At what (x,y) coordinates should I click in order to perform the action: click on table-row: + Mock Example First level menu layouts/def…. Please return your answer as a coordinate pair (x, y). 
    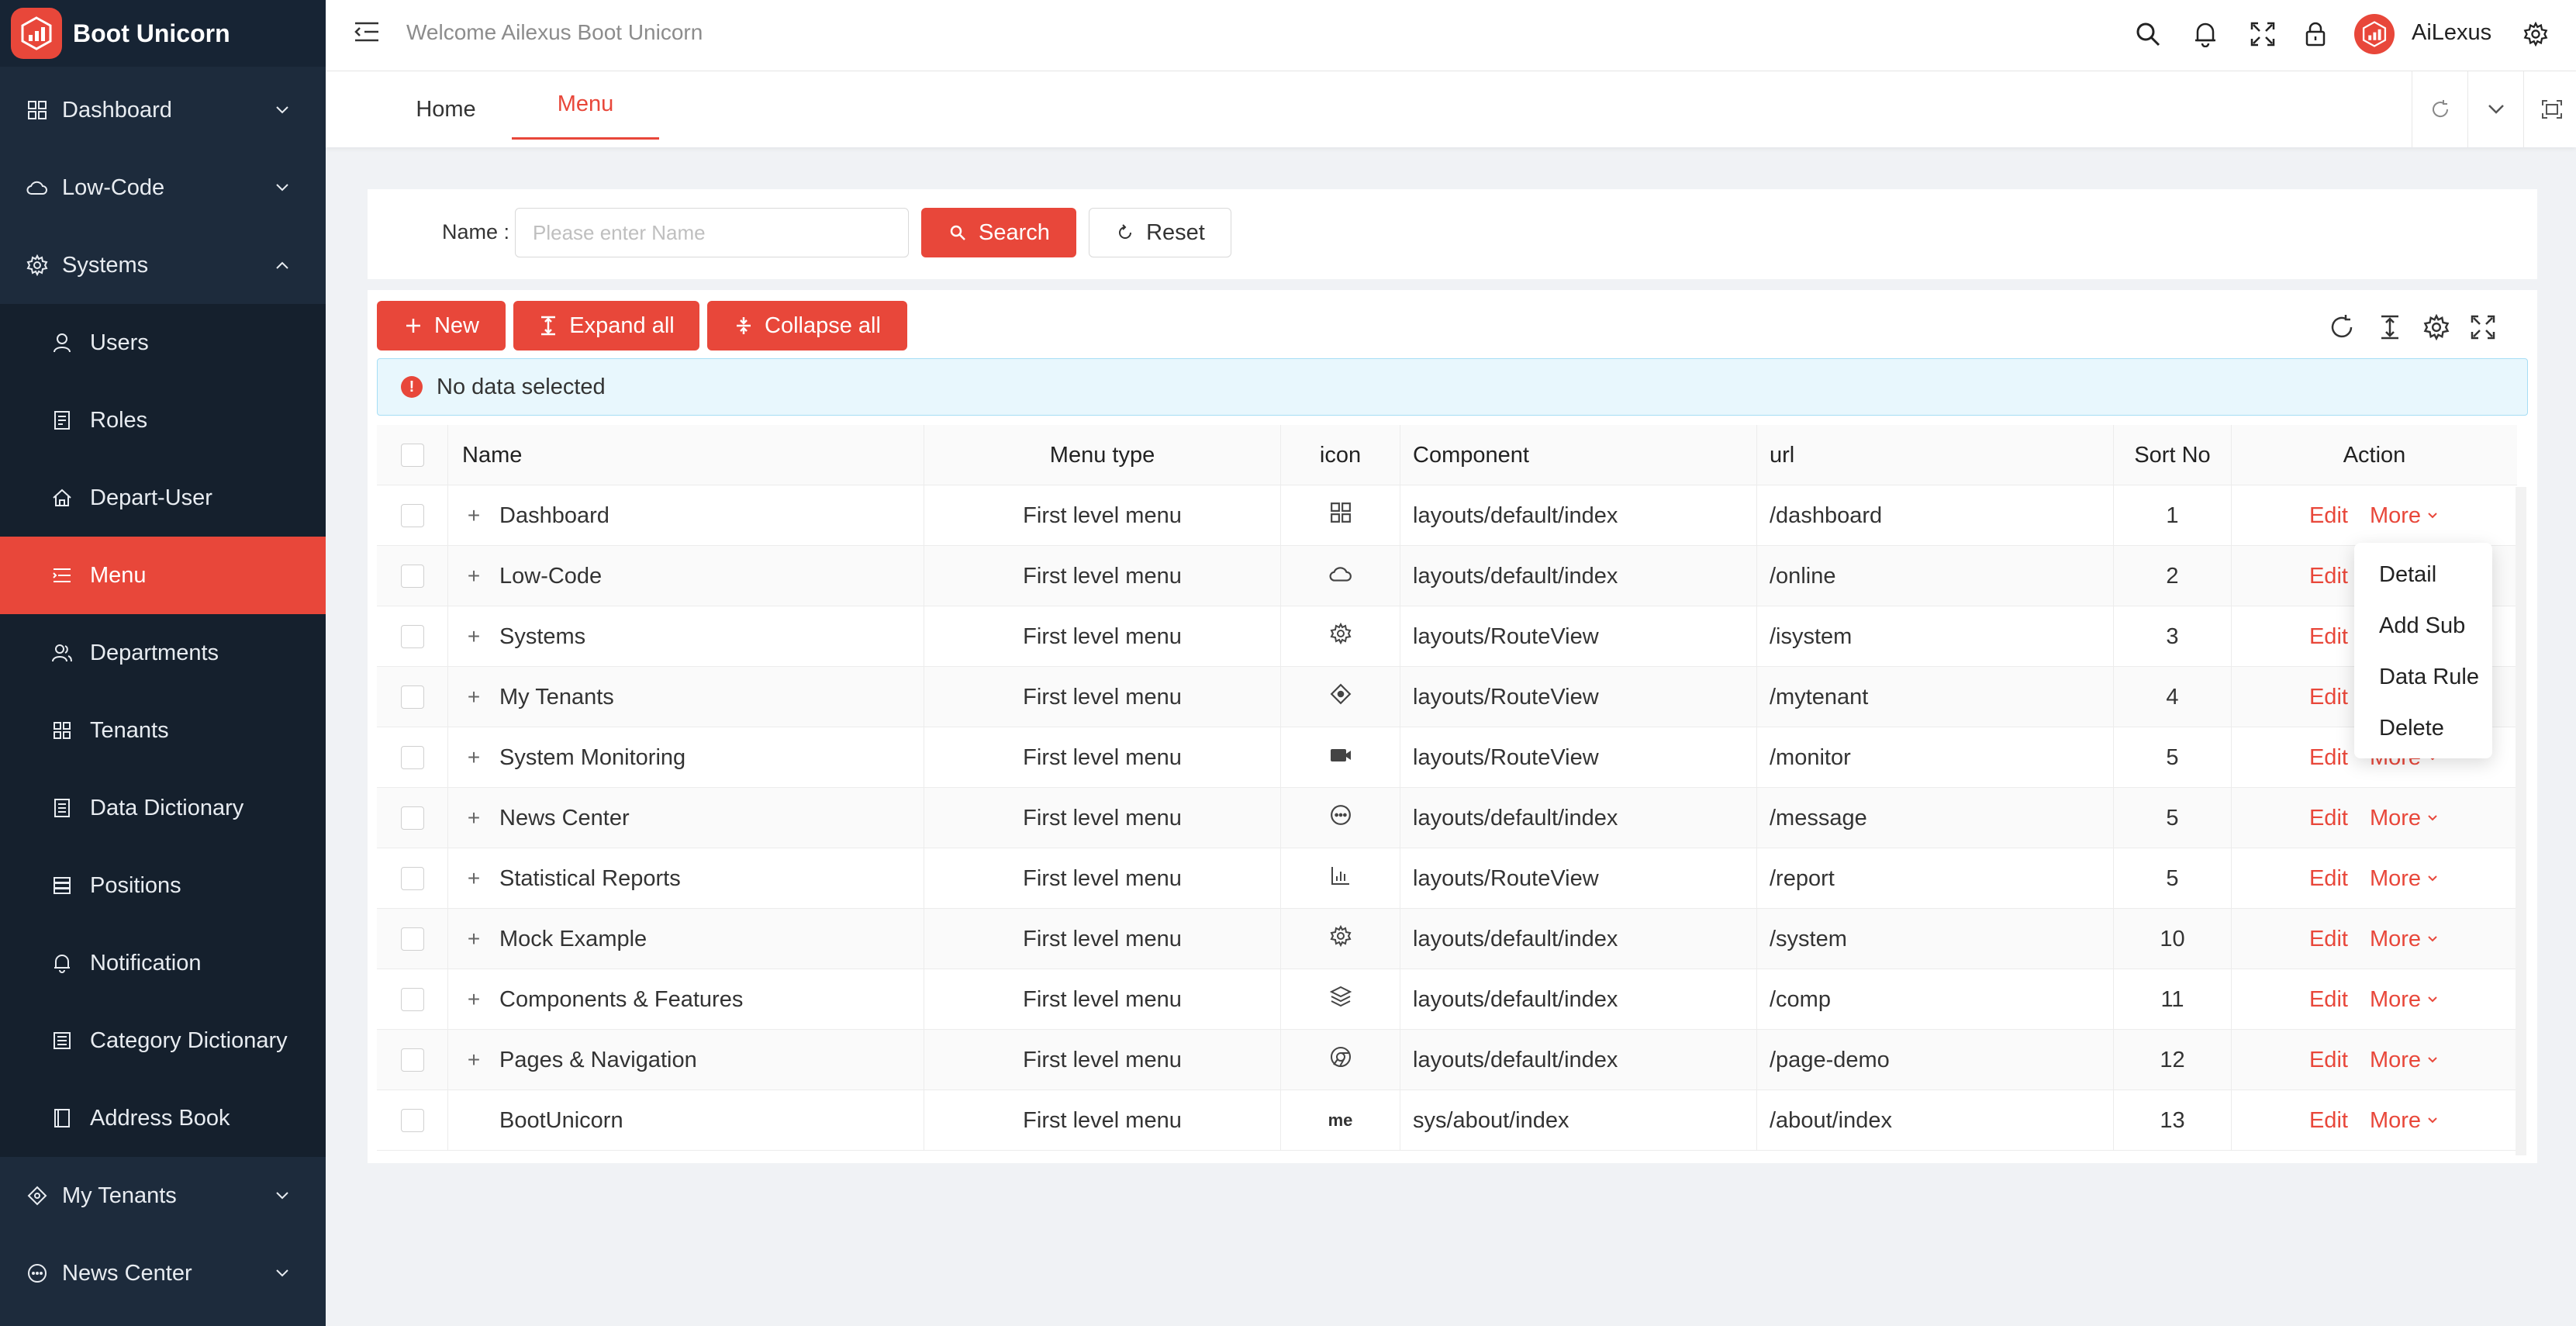
    Looking at the image, I should click on (1447, 939).